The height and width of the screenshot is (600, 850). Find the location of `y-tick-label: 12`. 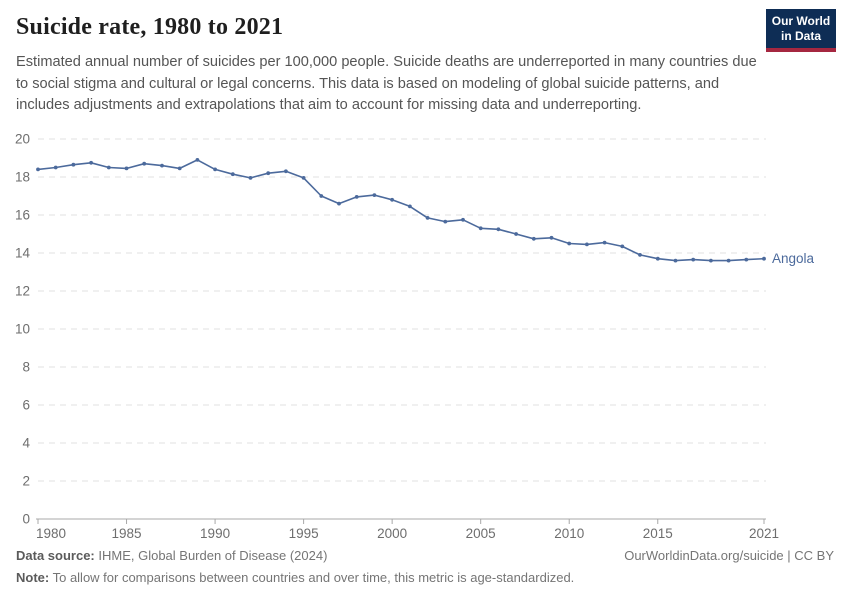

y-tick-label: 12 is located at coordinates (22, 290).